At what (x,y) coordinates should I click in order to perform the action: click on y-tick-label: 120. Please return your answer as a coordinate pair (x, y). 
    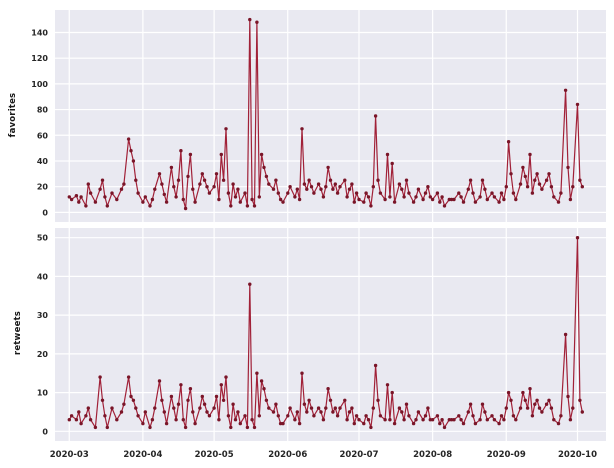
    Looking at the image, I should click on (39, 58).